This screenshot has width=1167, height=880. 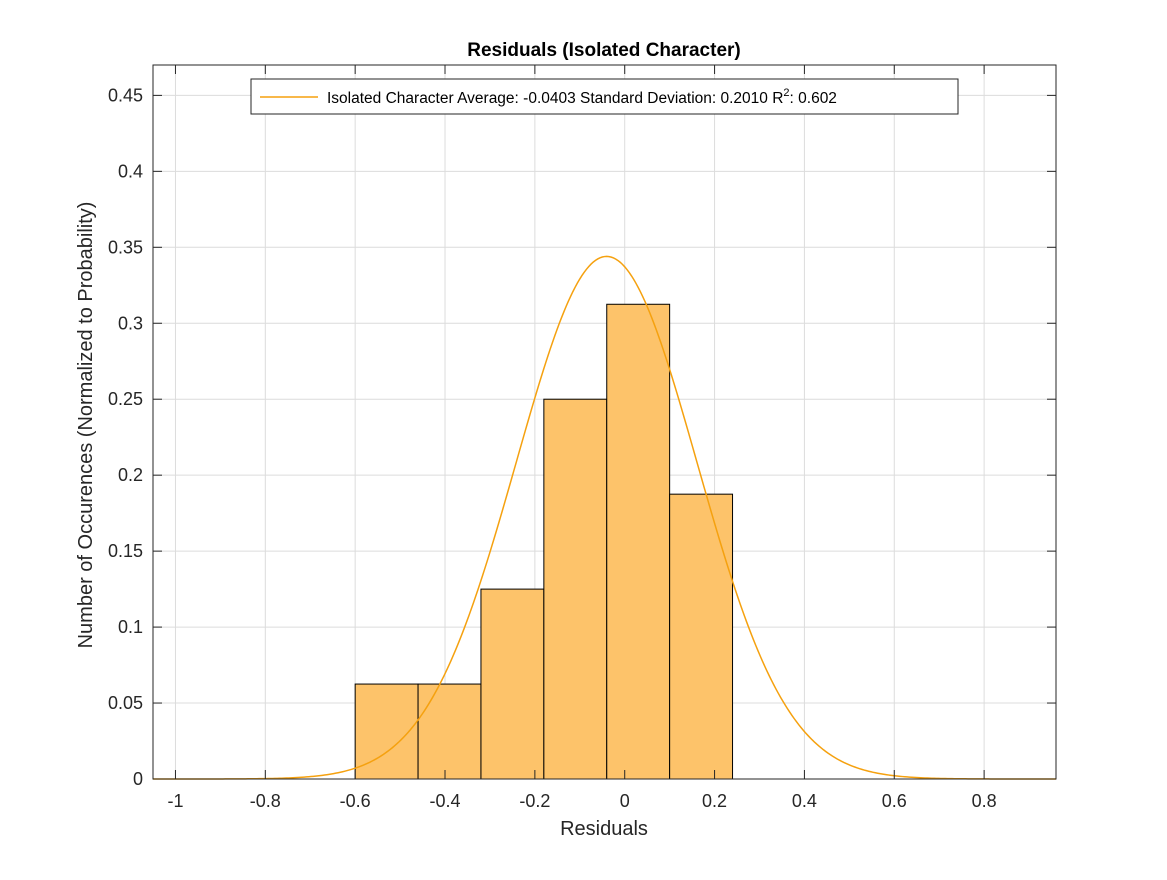 What do you see at coordinates (813, 98) in the screenshot?
I see `legend-text-suffix: : 0.602` at bounding box center [813, 98].